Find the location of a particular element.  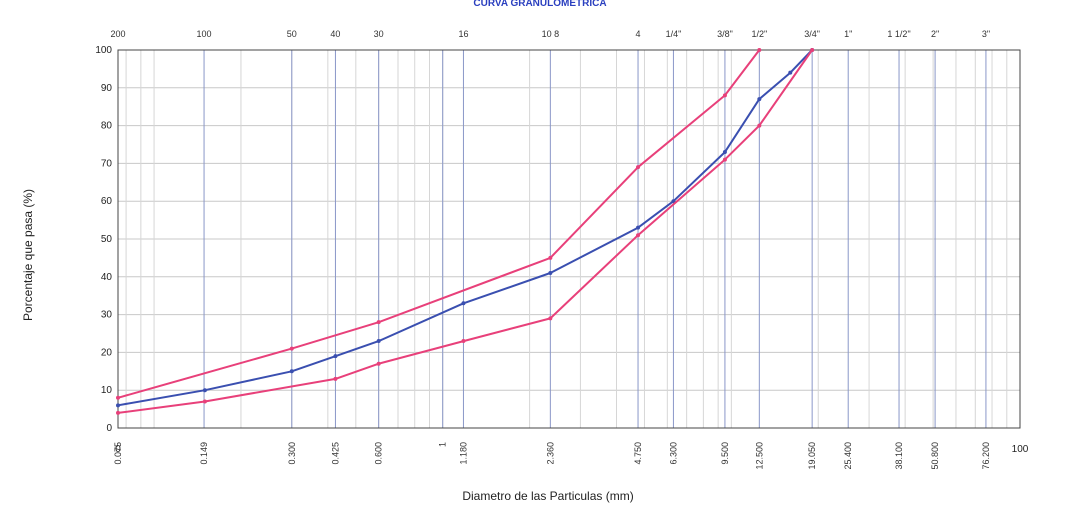

sieve-number-label: 4 is located at coordinates (638, 34).